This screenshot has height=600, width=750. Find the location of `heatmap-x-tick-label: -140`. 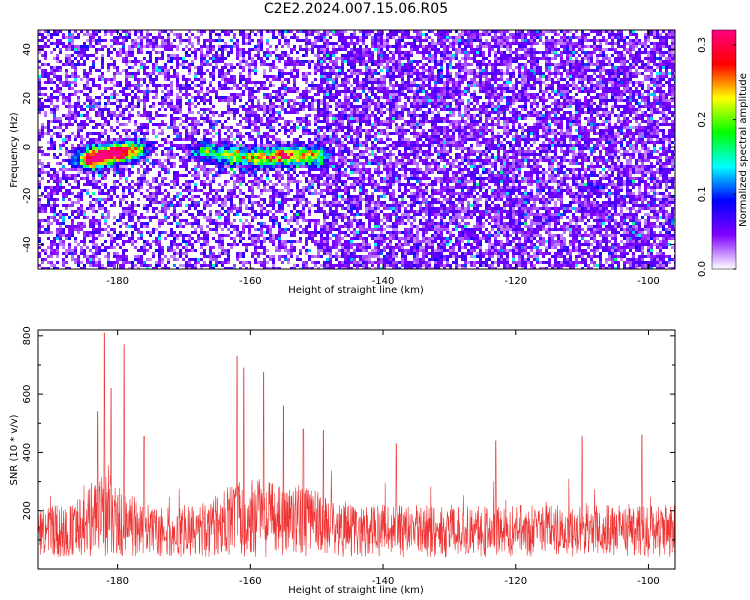

heatmap-x-tick-label: -140 is located at coordinates (383, 281).